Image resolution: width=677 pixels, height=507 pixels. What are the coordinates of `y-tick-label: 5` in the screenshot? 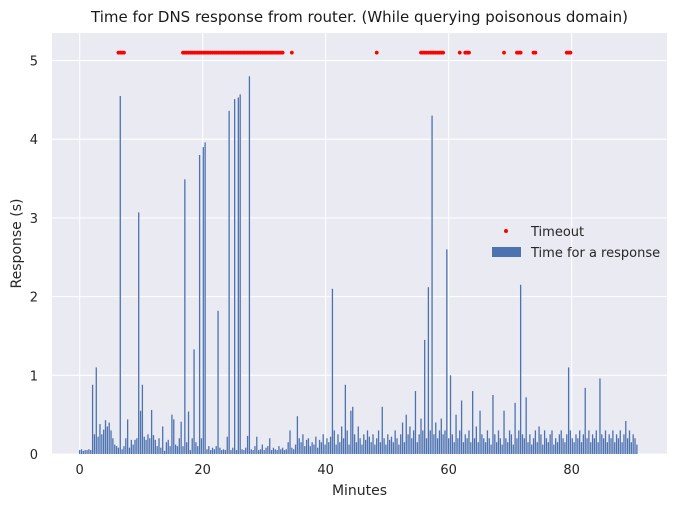 It's located at (34, 62).